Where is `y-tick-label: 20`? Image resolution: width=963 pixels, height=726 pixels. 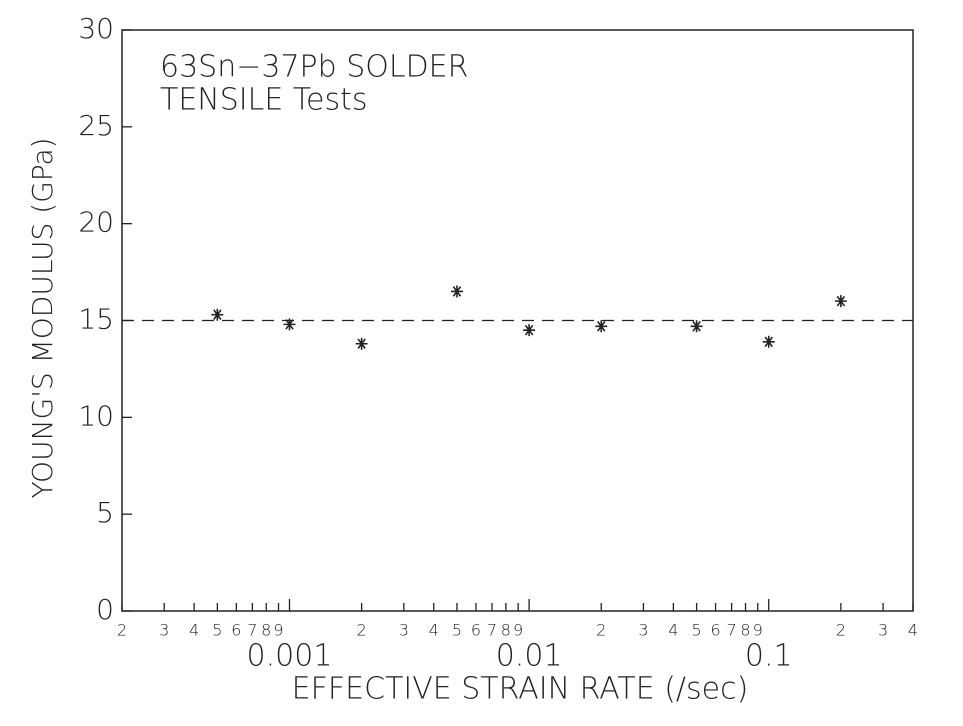 y-tick-label: 20 is located at coordinates (96, 222).